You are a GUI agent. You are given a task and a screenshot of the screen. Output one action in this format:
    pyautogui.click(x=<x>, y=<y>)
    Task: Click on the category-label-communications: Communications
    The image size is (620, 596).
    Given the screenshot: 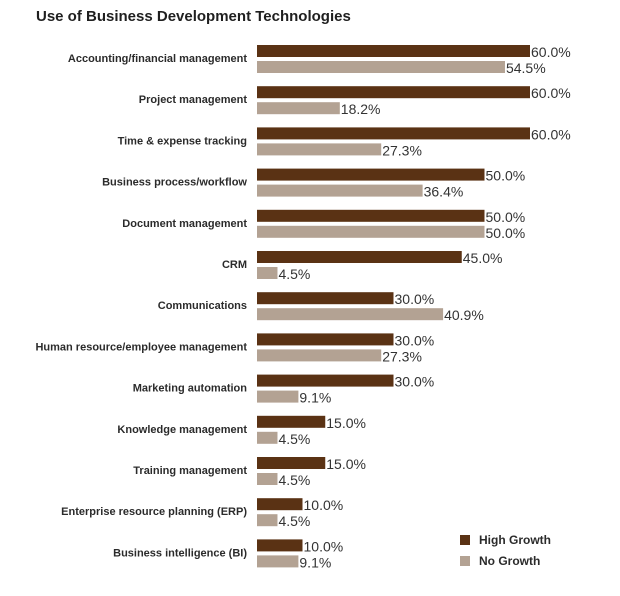 What is the action you would take?
    pyautogui.click(x=202, y=306)
    